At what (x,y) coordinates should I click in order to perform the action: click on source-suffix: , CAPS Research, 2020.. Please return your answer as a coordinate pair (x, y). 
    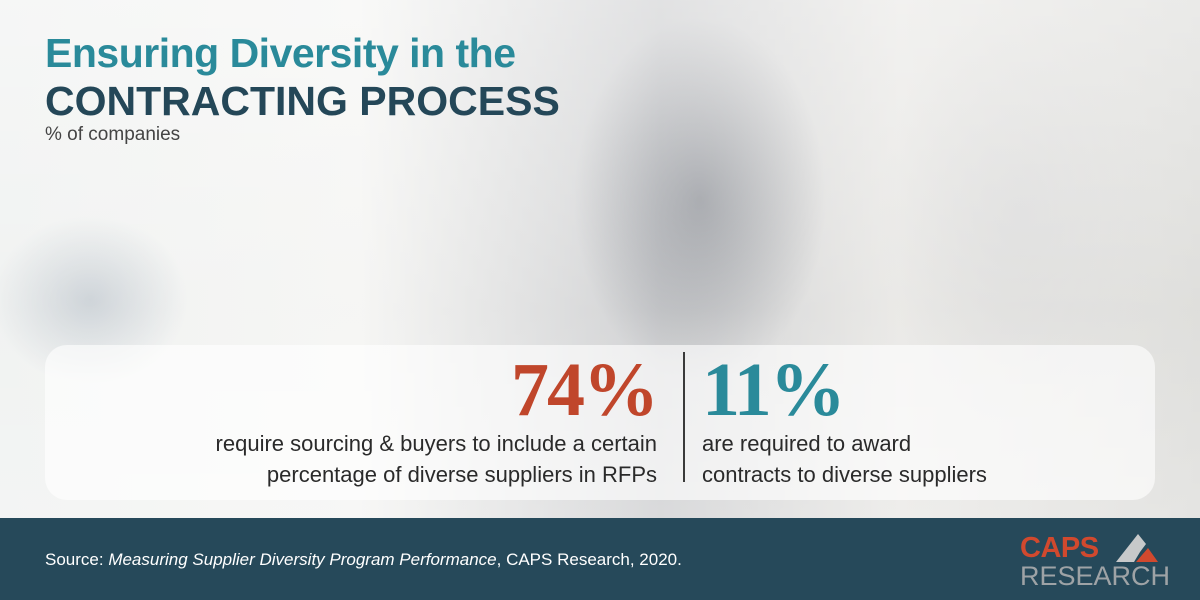
    Looking at the image, I should click on (589, 559).